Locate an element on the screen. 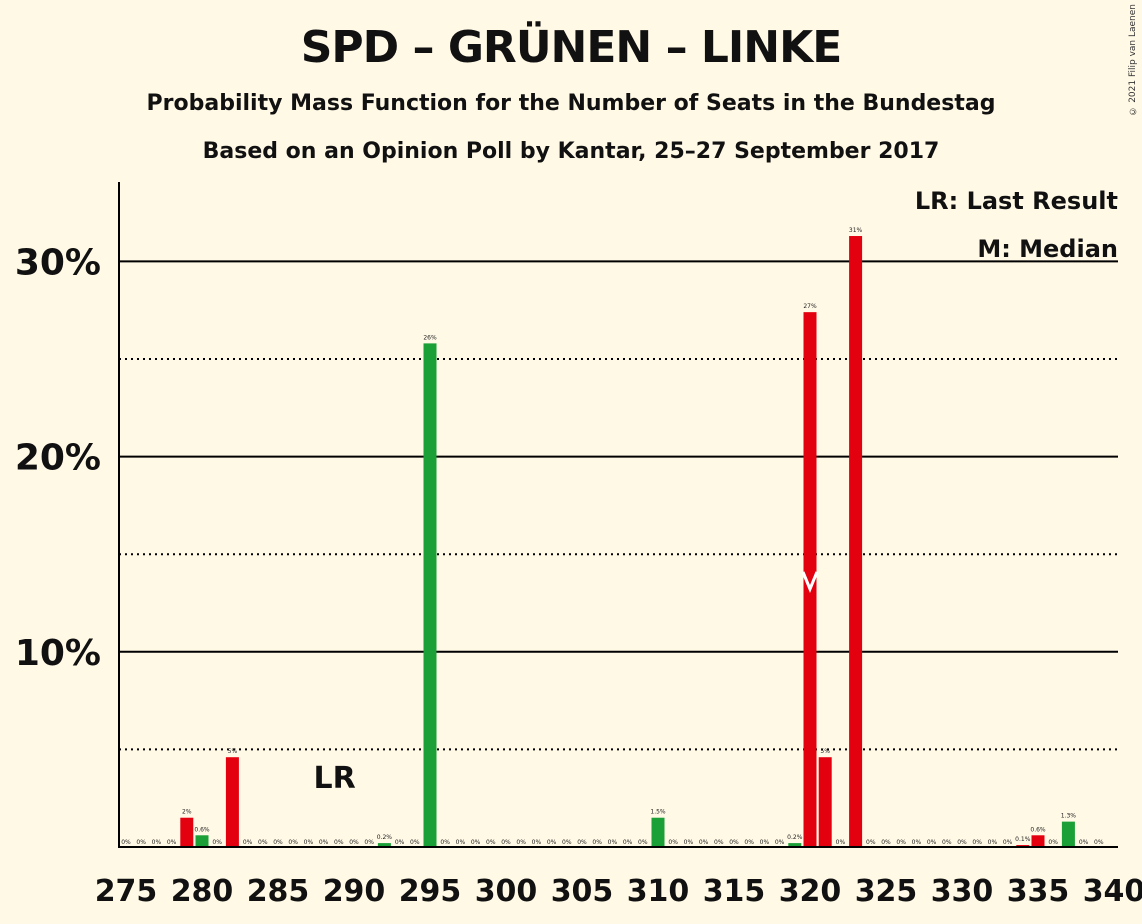 This screenshot has width=1142, height=924. bar-data-label: 0.1% is located at coordinates (1023, 839).